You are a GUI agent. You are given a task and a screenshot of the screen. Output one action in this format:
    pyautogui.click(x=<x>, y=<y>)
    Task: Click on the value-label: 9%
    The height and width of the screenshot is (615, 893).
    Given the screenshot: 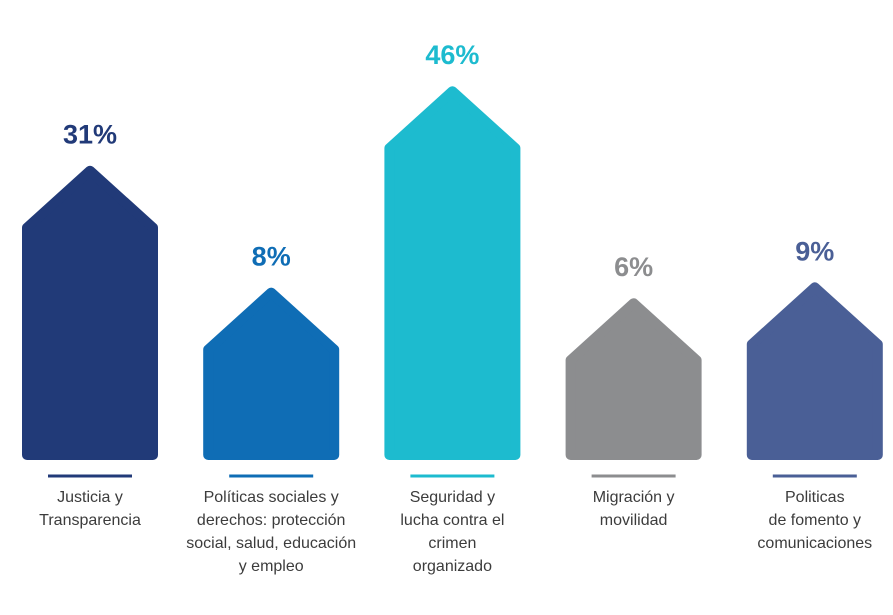 What is the action you would take?
    pyautogui.click(x=814, y=251)
    